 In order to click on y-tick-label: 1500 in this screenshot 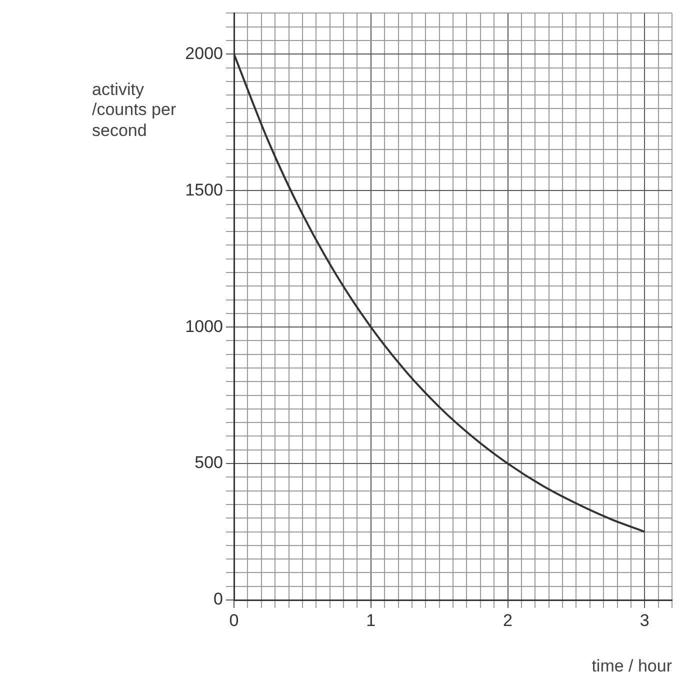, I will do `click(204, 190)`.